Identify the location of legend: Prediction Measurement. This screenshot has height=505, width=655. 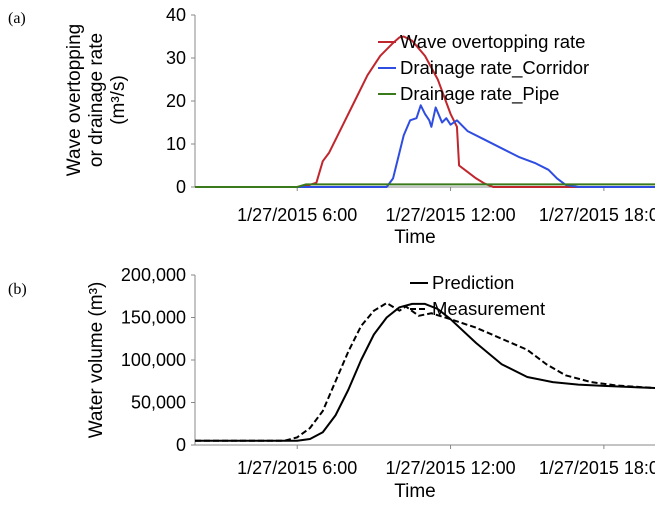
(477, 295).